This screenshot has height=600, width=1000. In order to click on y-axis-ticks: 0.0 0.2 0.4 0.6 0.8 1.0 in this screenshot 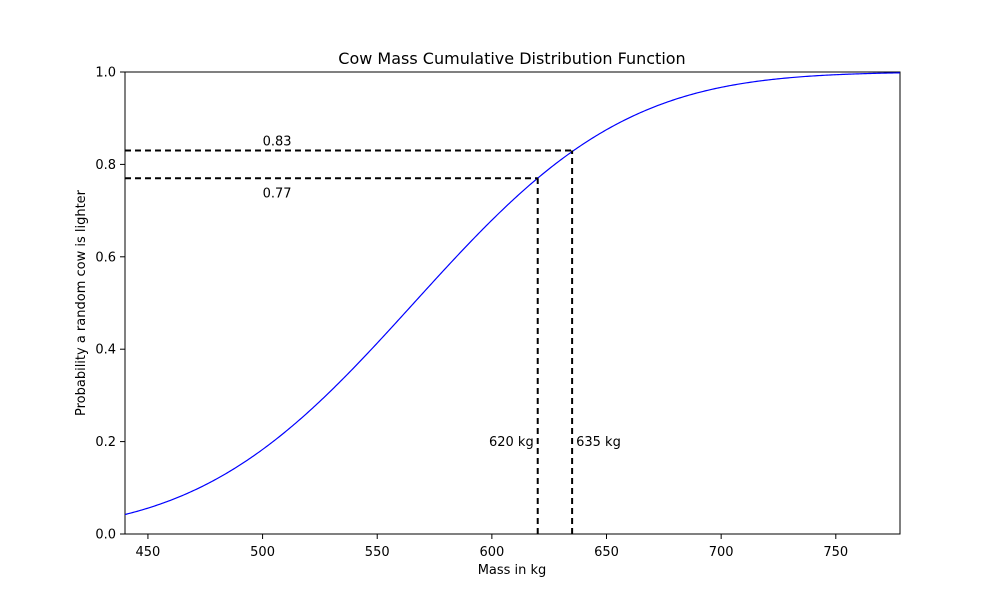, I will do `click(110, 304)`.